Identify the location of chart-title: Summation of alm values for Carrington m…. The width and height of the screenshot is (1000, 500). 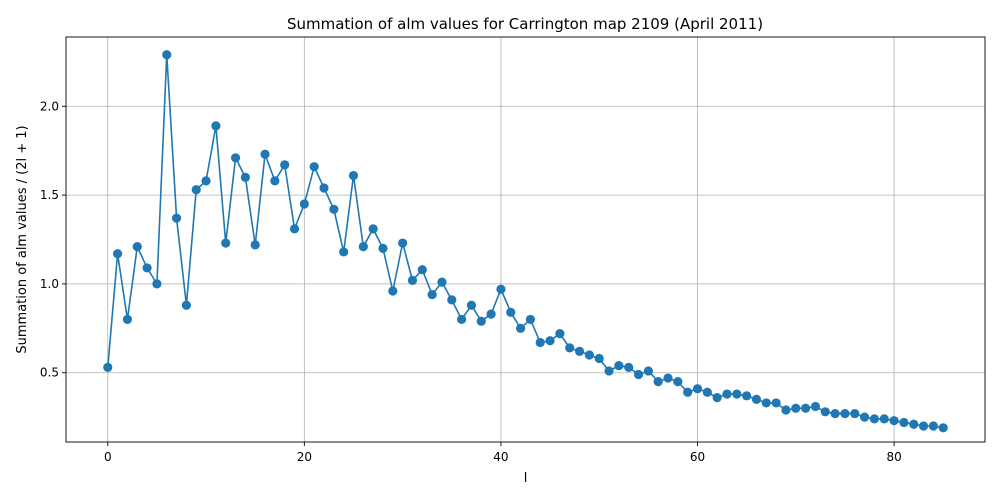
(525, 24).